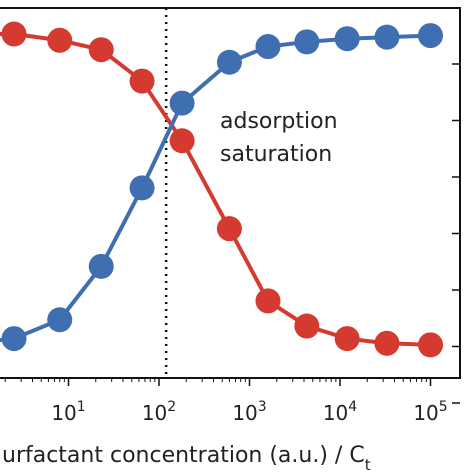 The image size is (474, 474). I want to click on x-tick-label: 10³, so click(249, 412).